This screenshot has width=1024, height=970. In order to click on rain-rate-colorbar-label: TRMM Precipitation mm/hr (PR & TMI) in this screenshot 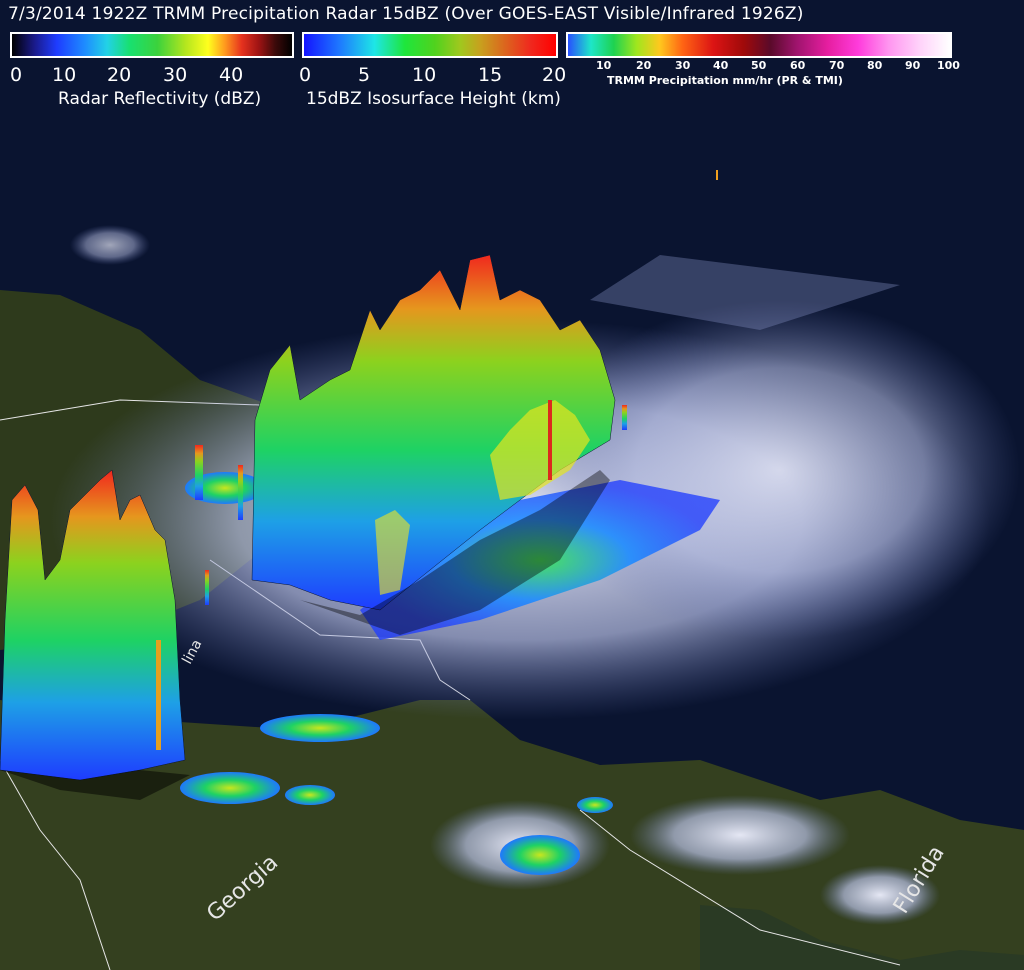, I will do `click(725, 80)`.